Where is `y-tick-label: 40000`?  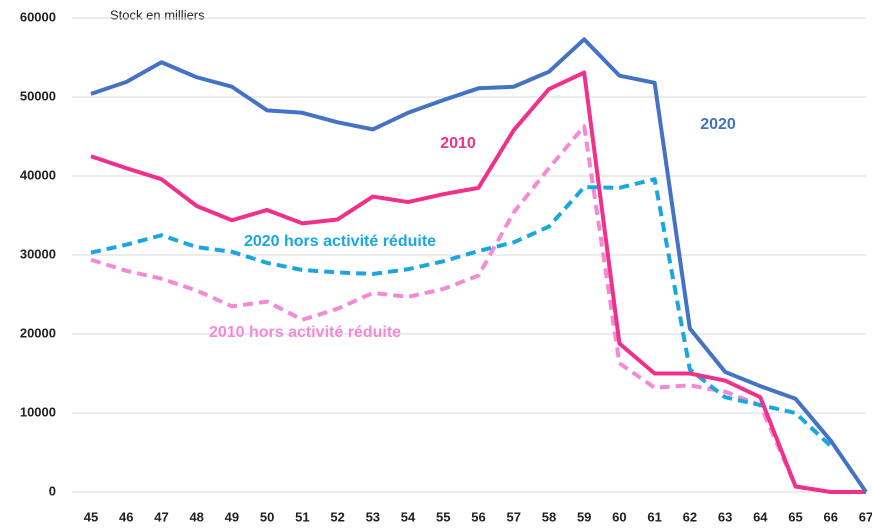 y-tick-label: 40000 is located at coordinates (38, 174).